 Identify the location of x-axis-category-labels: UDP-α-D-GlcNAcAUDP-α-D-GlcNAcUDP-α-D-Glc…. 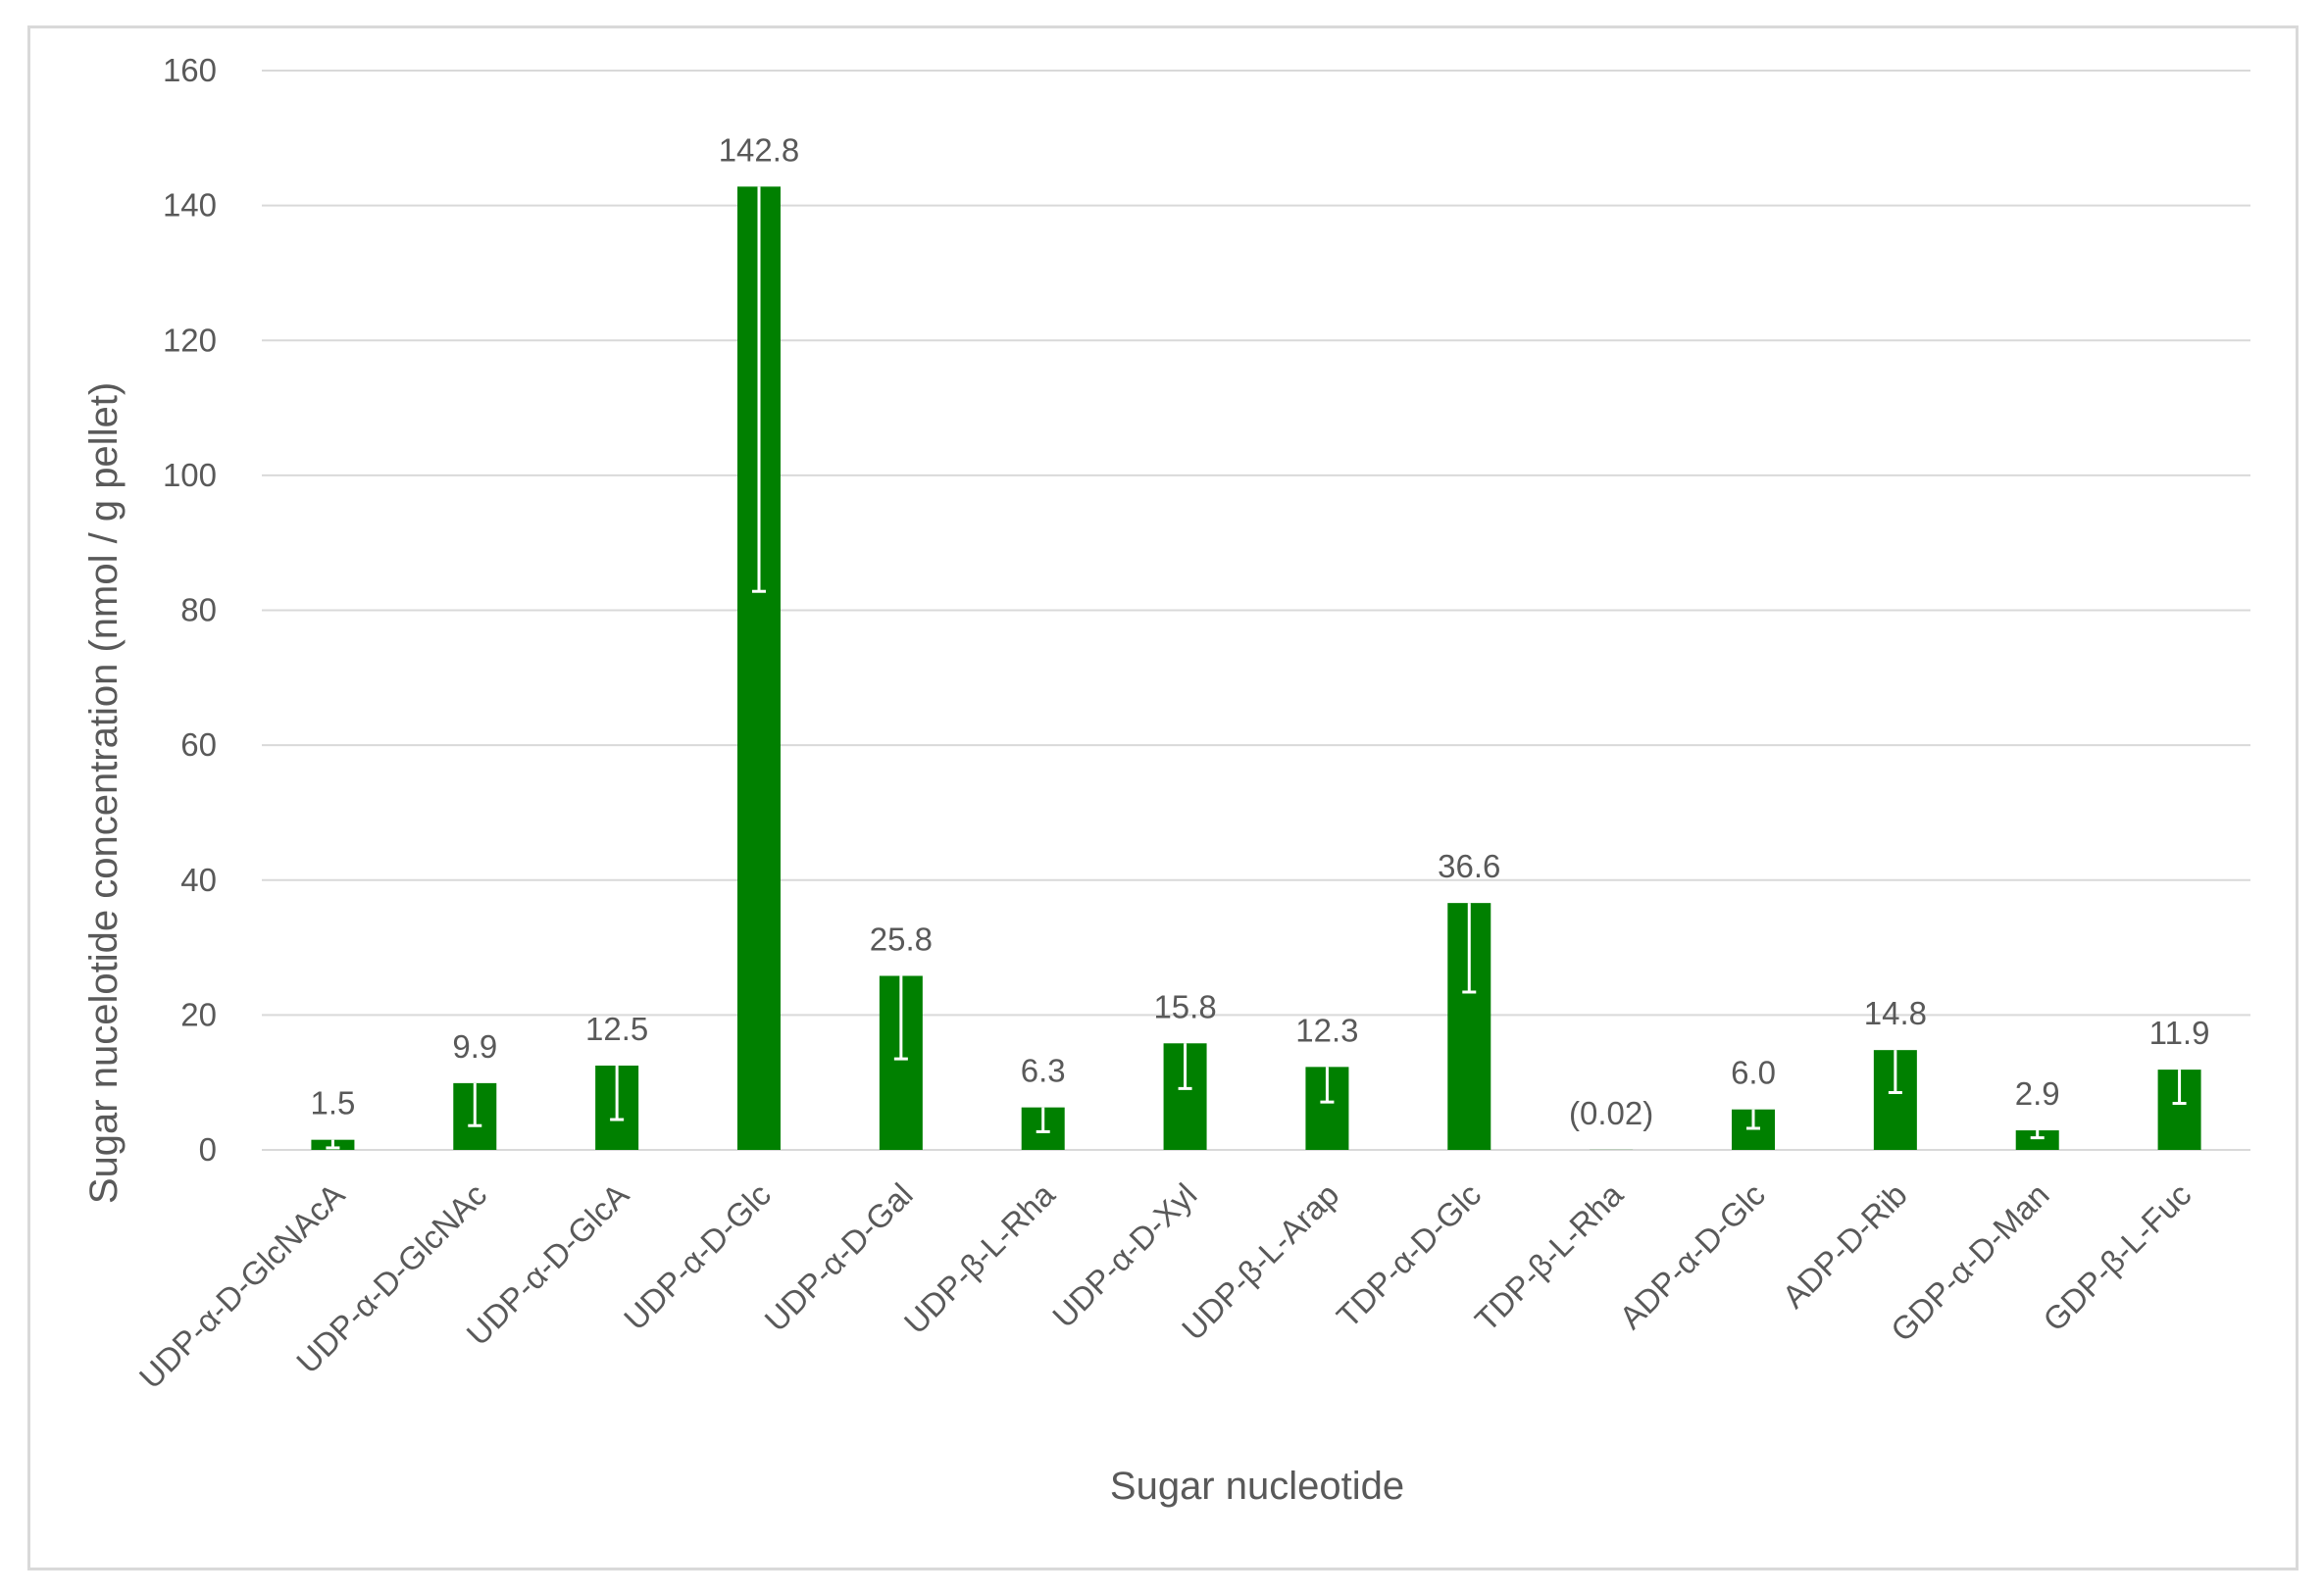
(1165, 1285).